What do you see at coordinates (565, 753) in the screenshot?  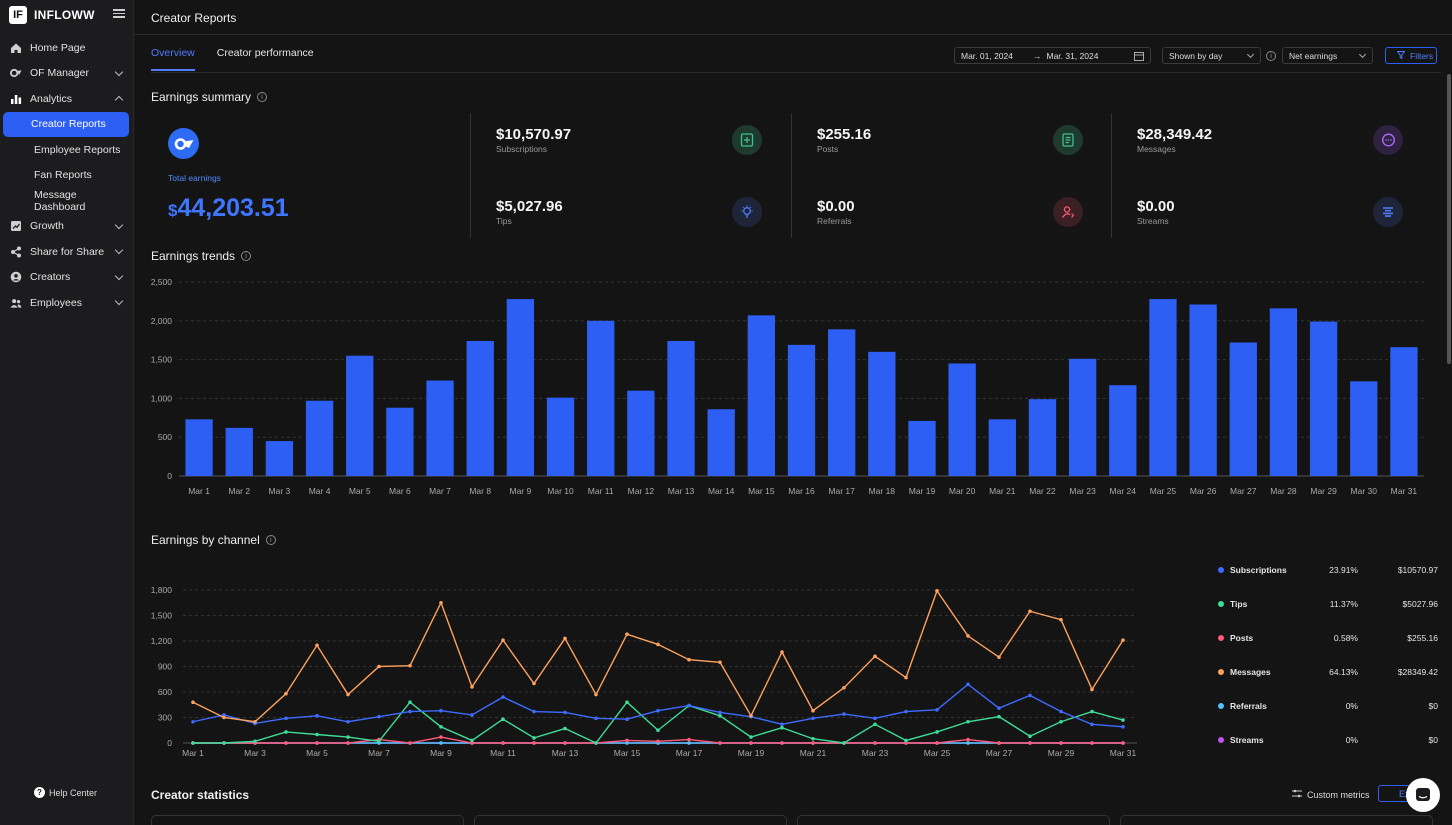 I see `x-tick-label: Mar 13` at bounding box center [565, 753].